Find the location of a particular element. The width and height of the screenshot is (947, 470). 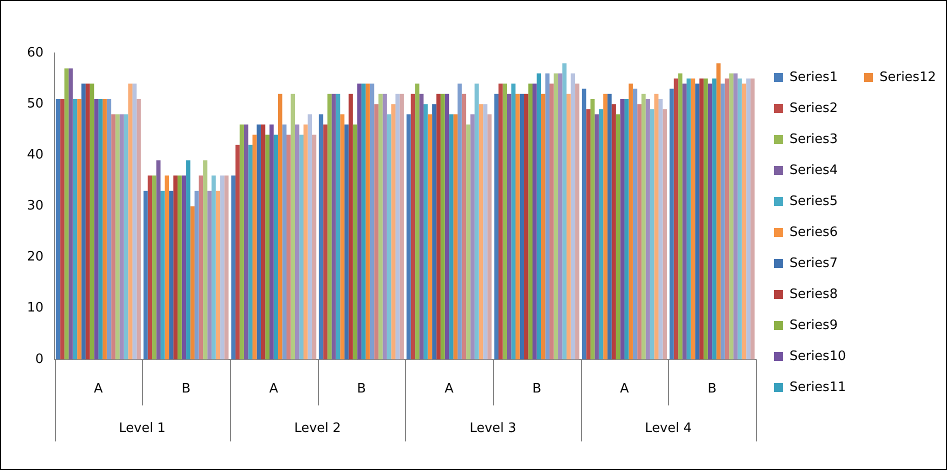

x-tick-label: B is located at coordinates (537, 389).